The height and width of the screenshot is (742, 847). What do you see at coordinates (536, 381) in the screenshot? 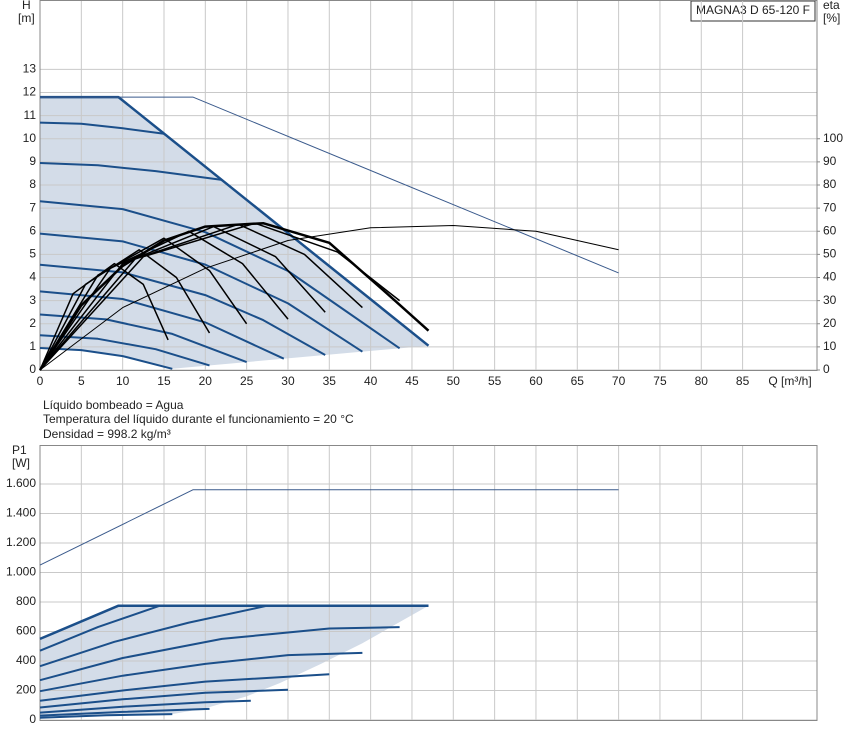
I see `x-tick-label: 60` at bounding box center [536, 381].